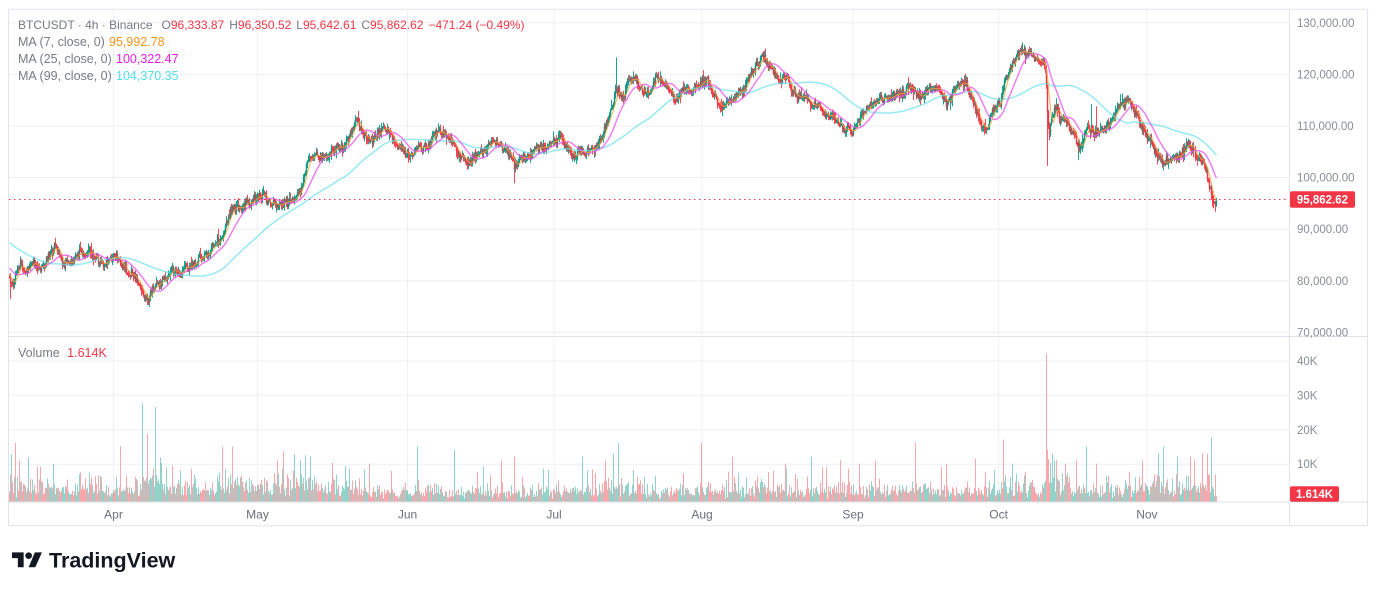 This screenshot has width=1377, height=590. I want to click on svg-text: Sep, so click(853, 515).